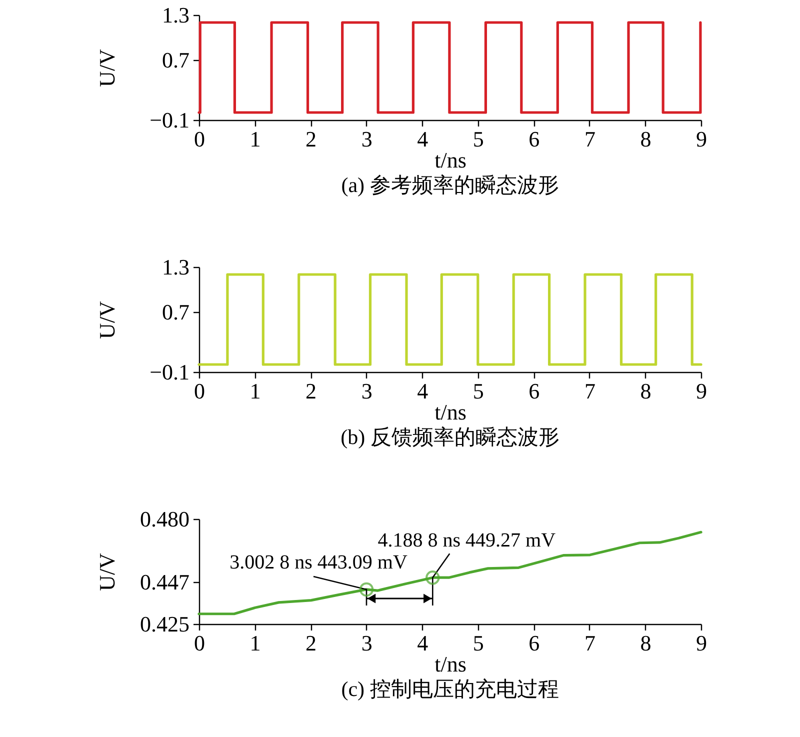 The width and height of the screenshot is (800, 737). Describe the element at coordinates (165, 582) in the screenshot. I see `y-tick-label: 0.447` at that location.